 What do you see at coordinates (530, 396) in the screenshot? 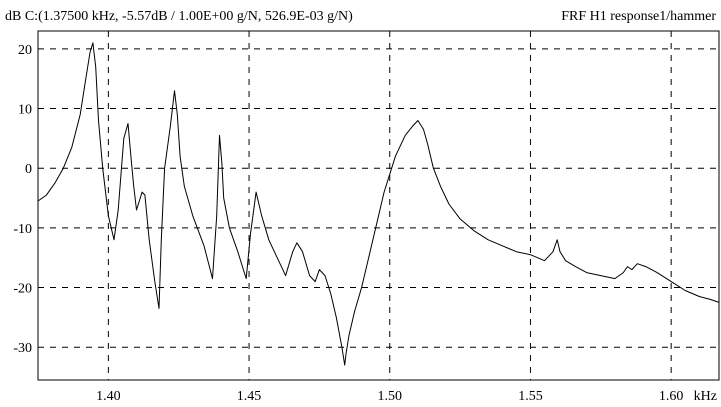
I see `x-tick-label: 1.55` at bounding box center [530, 396].